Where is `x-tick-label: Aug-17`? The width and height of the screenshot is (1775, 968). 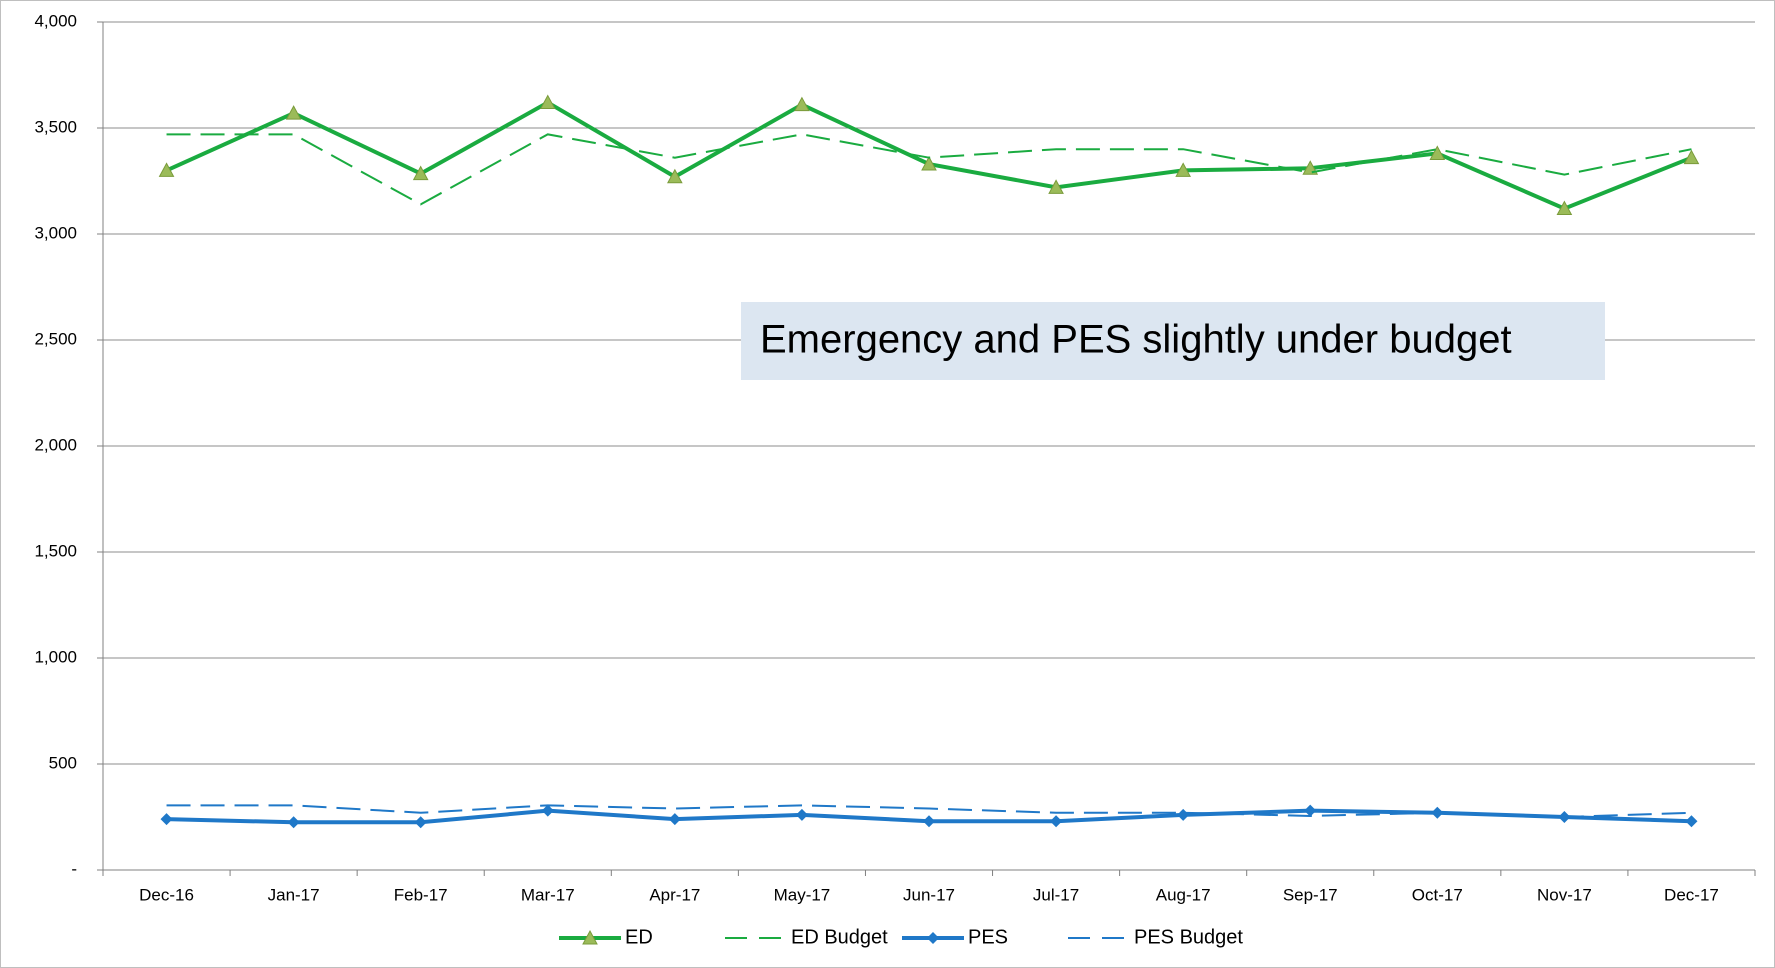
x-tick-label: Aug-17 is located at coordinates (1183, 894).